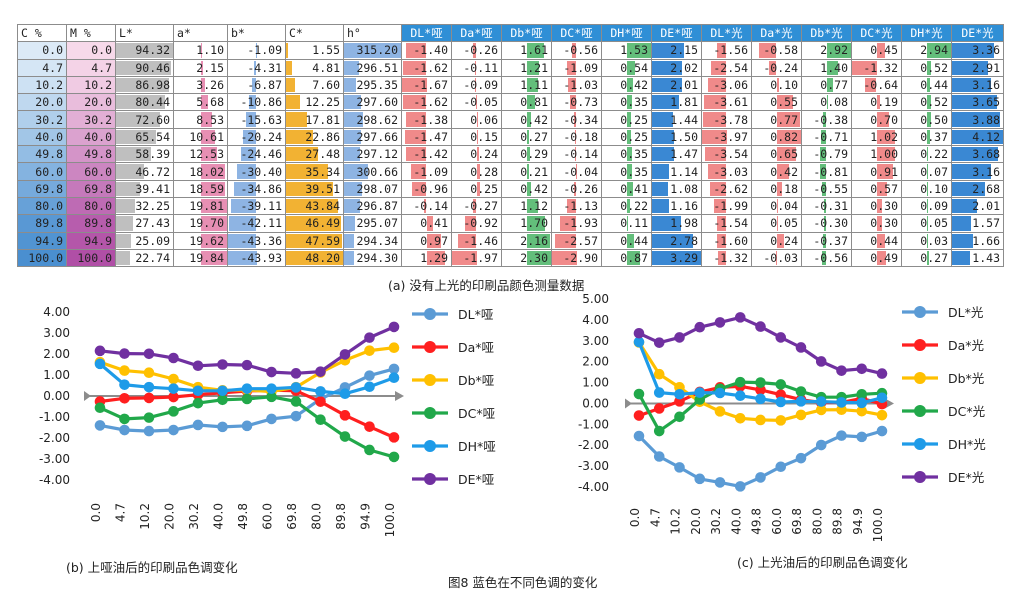 This screenshot has height=609, width=1029. Describe the element at coordinates (676, 119) in the screenshot. I see `table-cell: 1.44` at that location.